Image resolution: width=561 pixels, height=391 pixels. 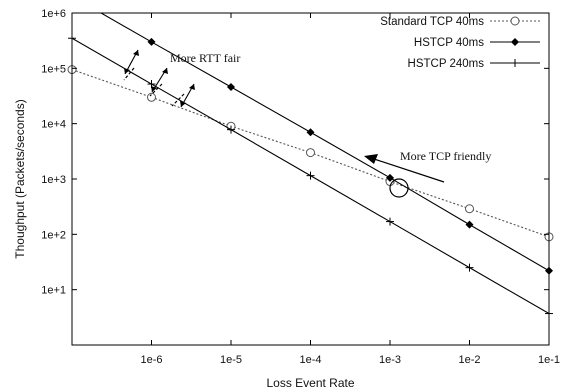 What do you see at coordinates (53, 291) in the screenshot?
I see `y-tick-label: 1e+1` at bounding box center [53, 291].